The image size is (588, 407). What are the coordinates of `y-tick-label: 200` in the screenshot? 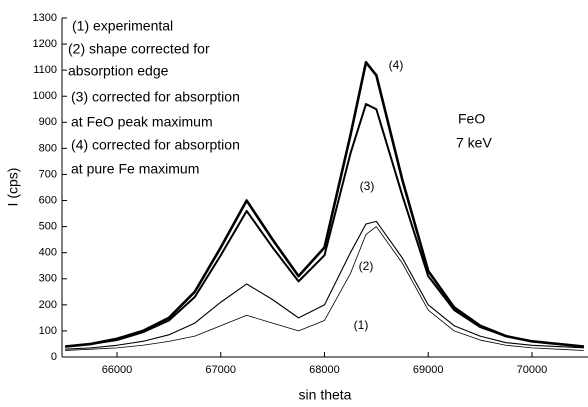 It's located at (48, 305).